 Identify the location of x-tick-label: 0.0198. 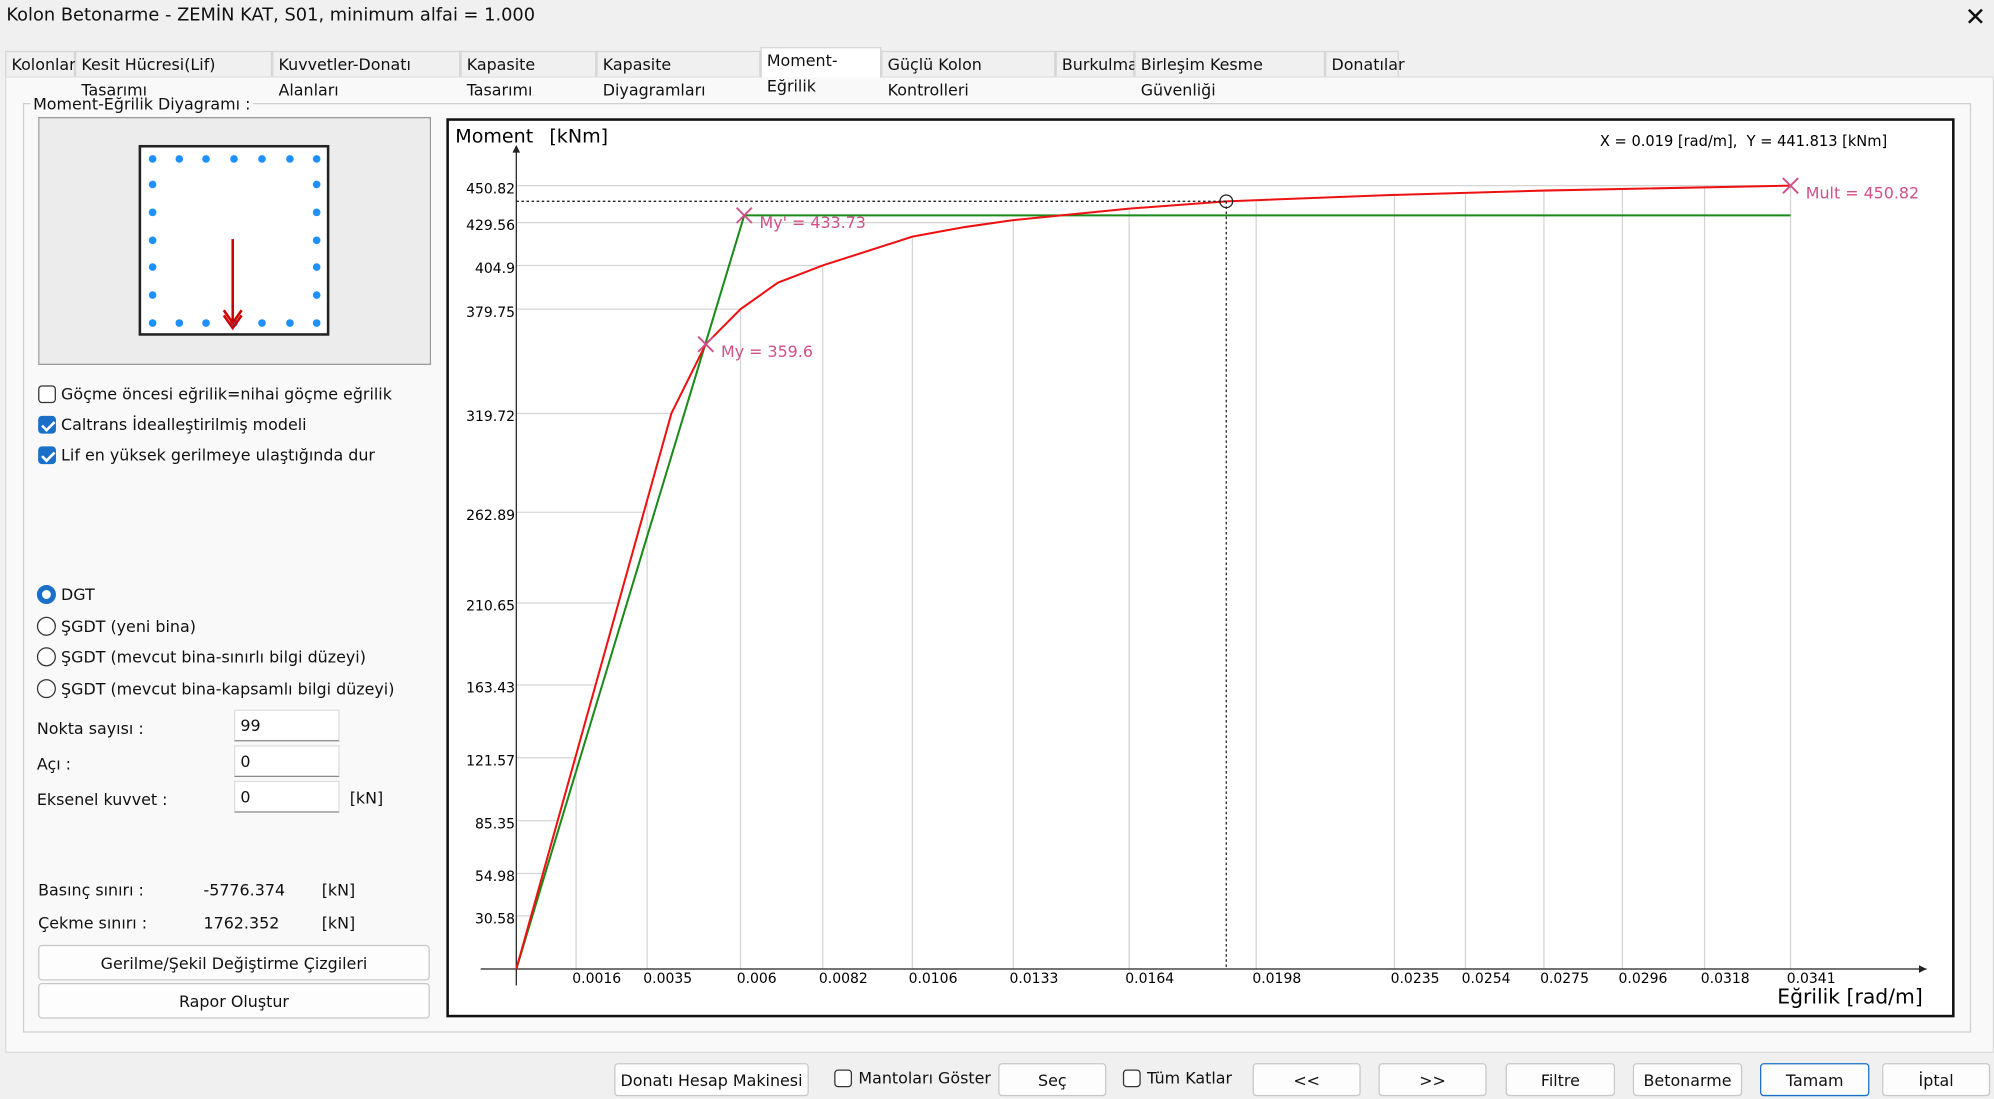
(1276, 979).